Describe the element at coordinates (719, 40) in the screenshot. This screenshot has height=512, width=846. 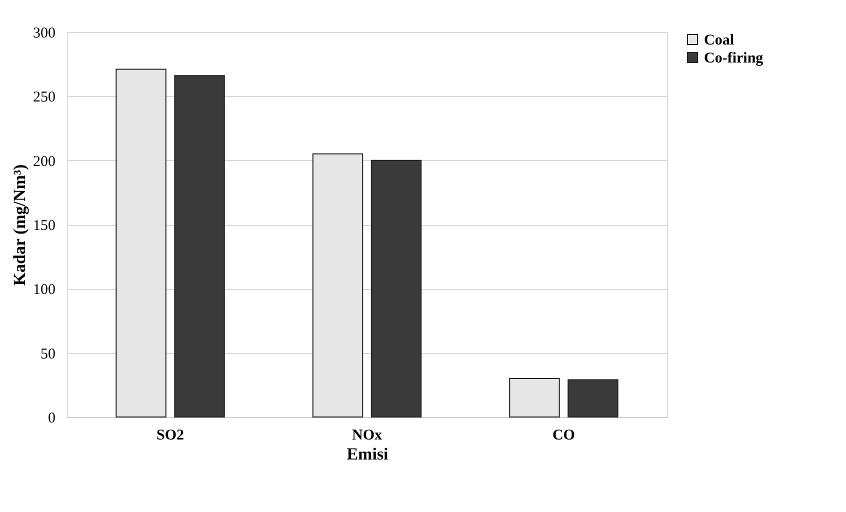
I see `legend-label: Coal` at that location.